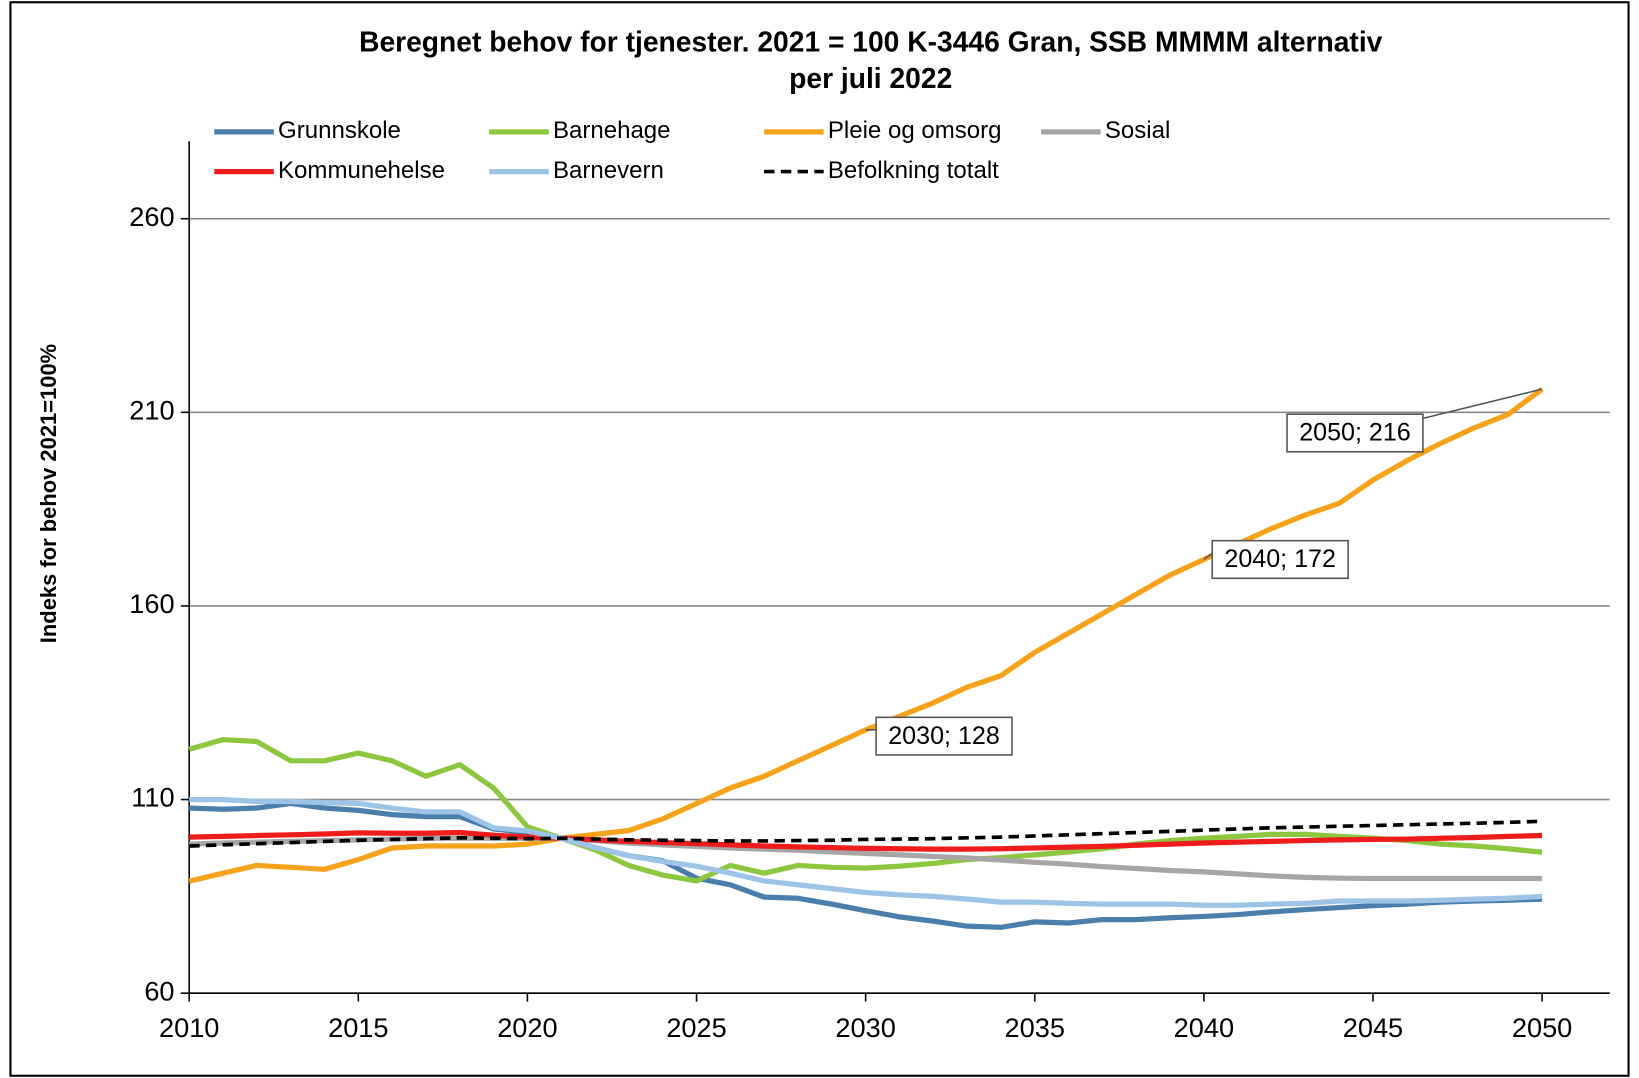 The height and width of the screenshot is (1078, 1639). Describe the element at coordinates (870, 78) in the screenshot. I see `chart-title: per juli 2022` at that location.